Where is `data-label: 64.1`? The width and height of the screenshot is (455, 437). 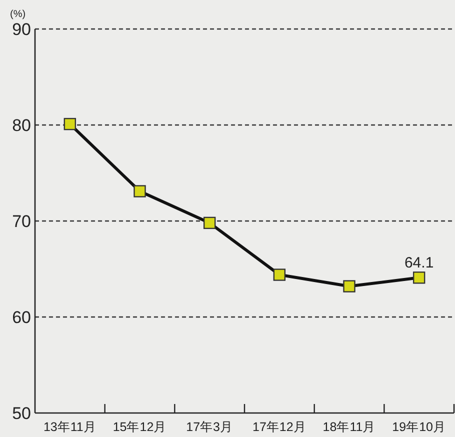 data-label: 64.1 is located at coordinates (419, 263).